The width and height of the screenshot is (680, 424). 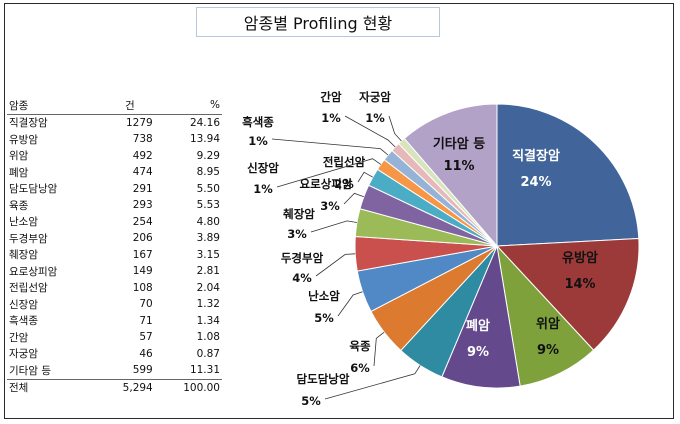 What do you see at coordinates (208, 287) in the screenshot?
I see `cell-percent: 2.04` at bounding box center [208, 287].